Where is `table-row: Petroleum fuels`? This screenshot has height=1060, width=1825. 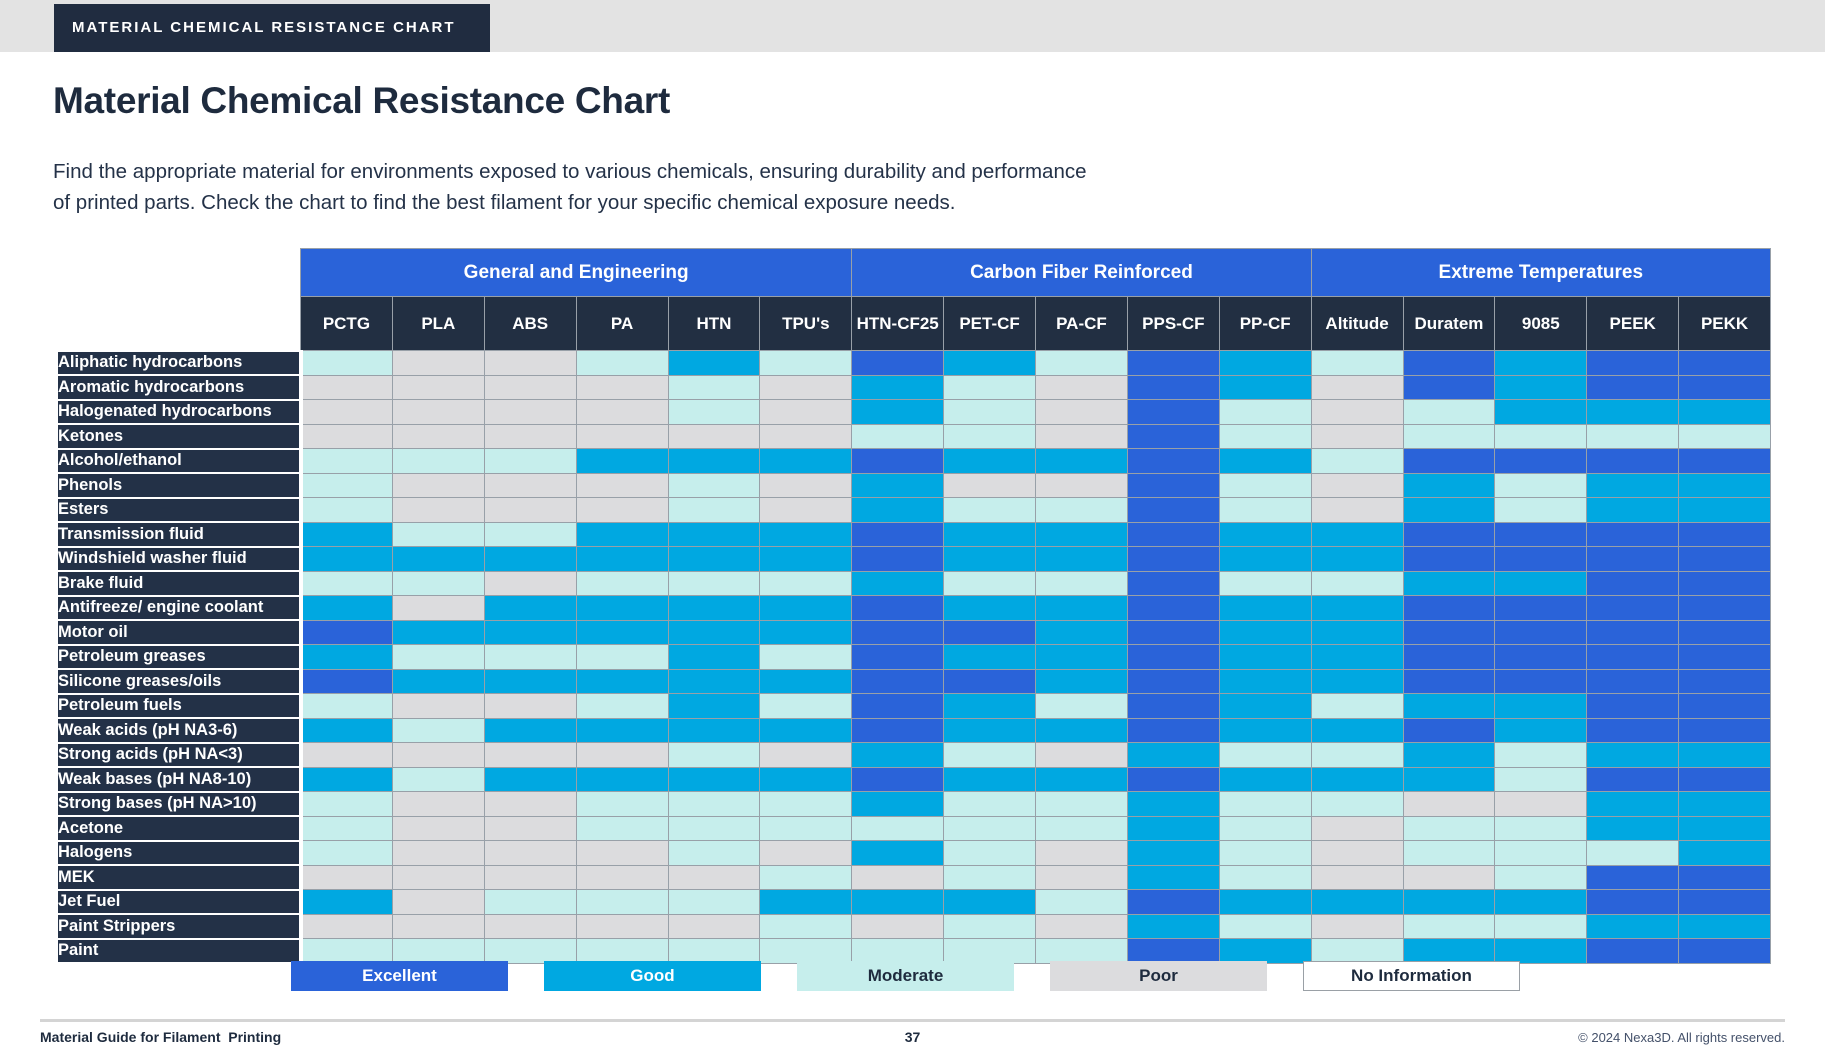 table-row: Petroleum fuels is located at coordinates (913, 705).